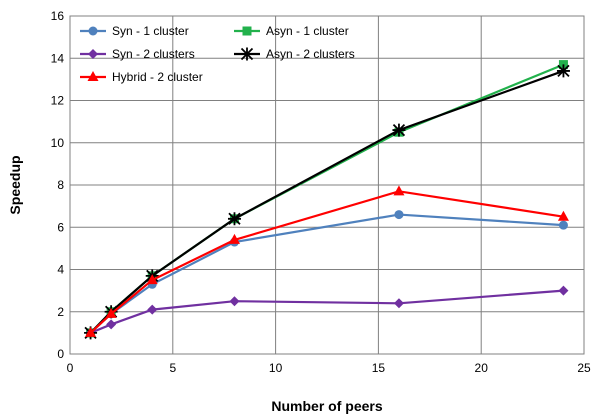  What do you see at coordinates (60, 270) in the screenshot?
I see `y-tick-label: 4` at bounding box center [60, 270].